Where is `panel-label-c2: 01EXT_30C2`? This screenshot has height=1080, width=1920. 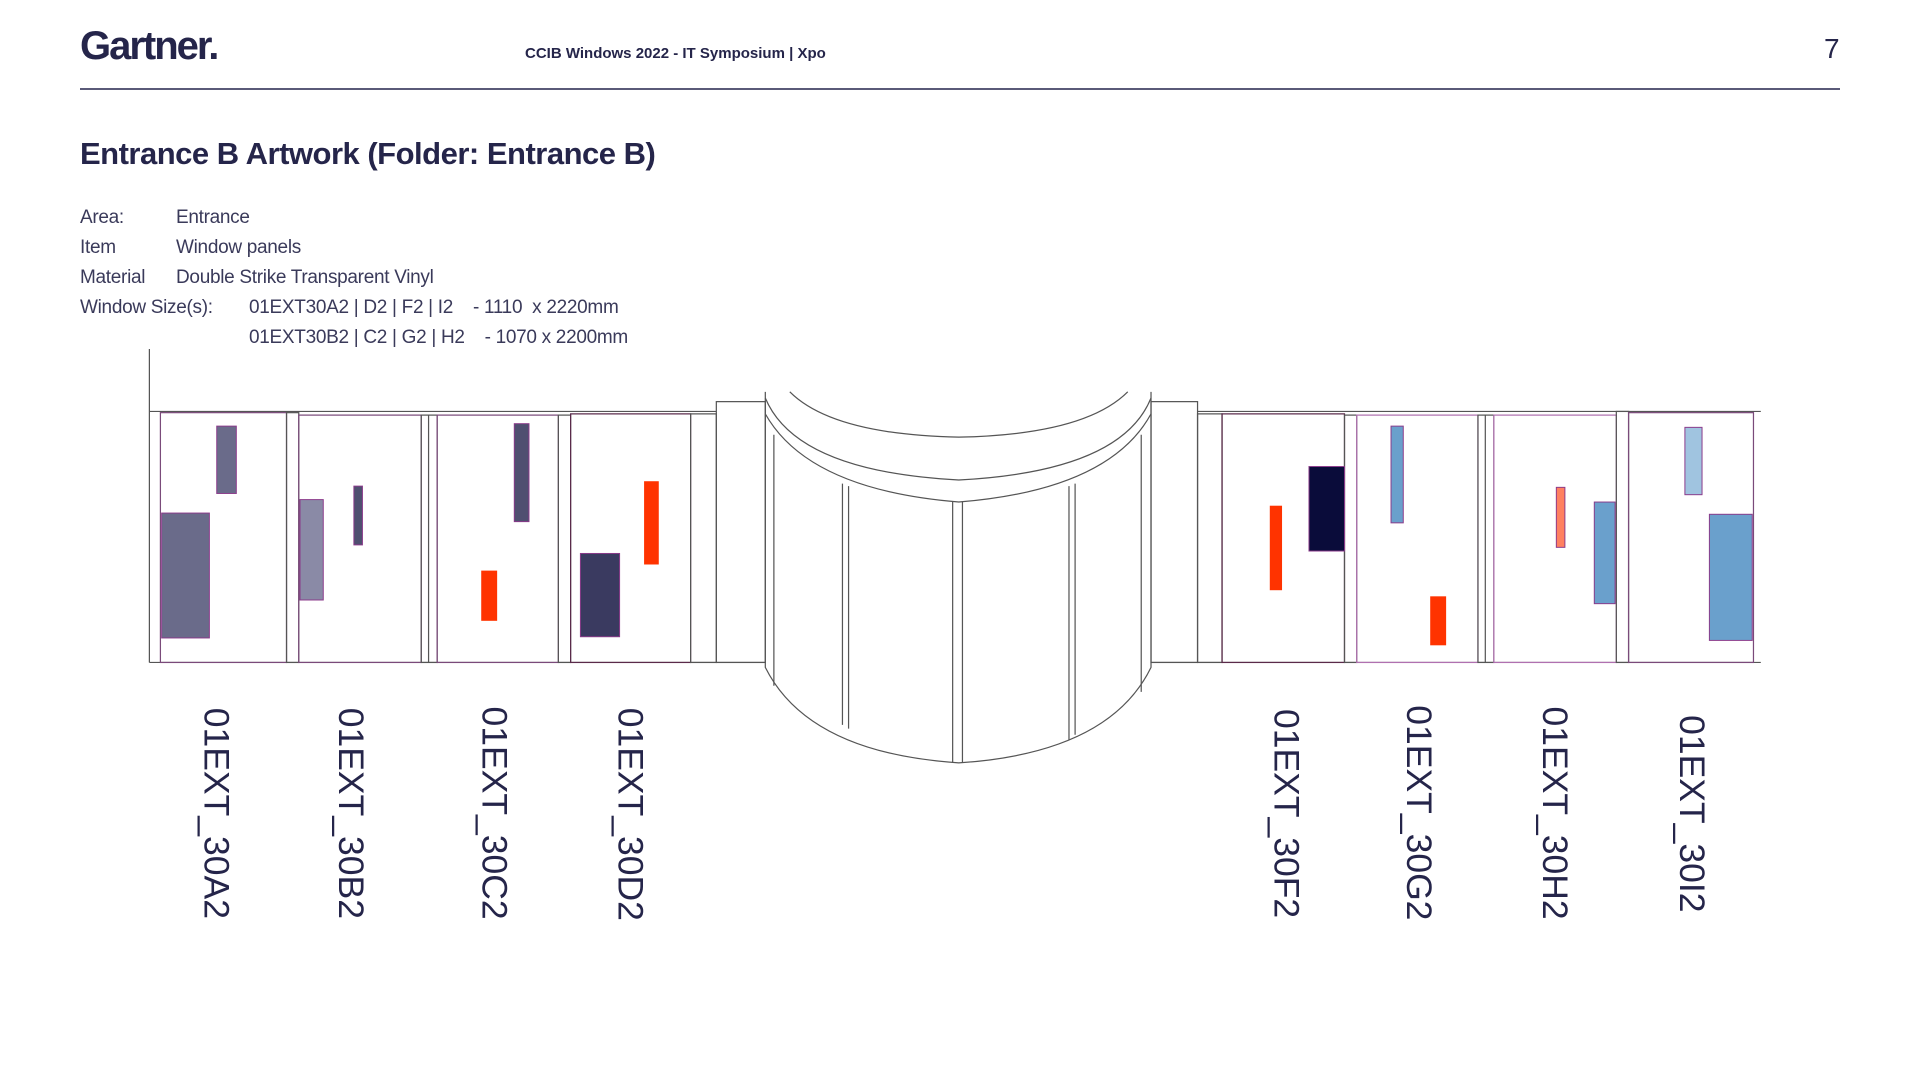 panel-label-c2: 01EXT_30C2 is located at coordinates (494, 813).